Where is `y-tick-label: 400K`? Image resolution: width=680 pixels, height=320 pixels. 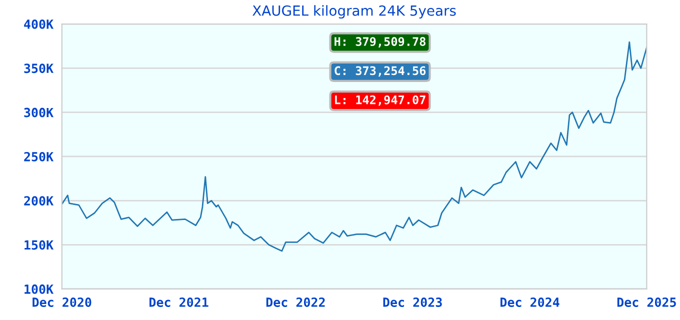 y-tick-label: 400K is located at coordinates (39, 24).